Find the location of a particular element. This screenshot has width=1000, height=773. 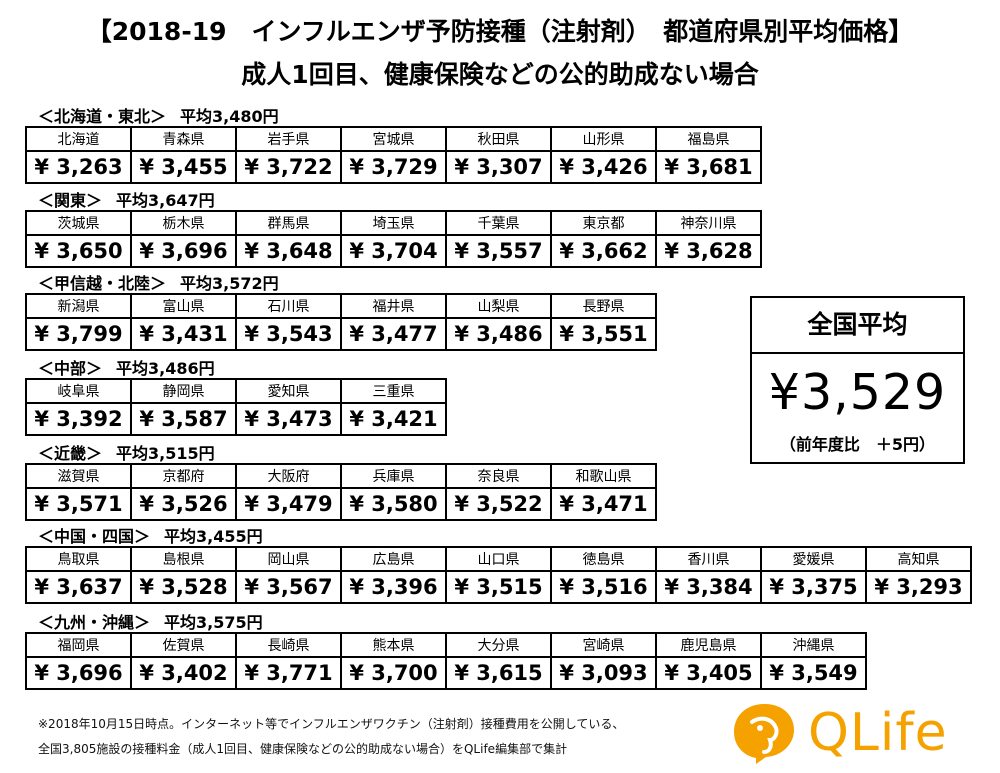

prefecture-price: ¥ 3,477 is located at coordinates (393, 334).